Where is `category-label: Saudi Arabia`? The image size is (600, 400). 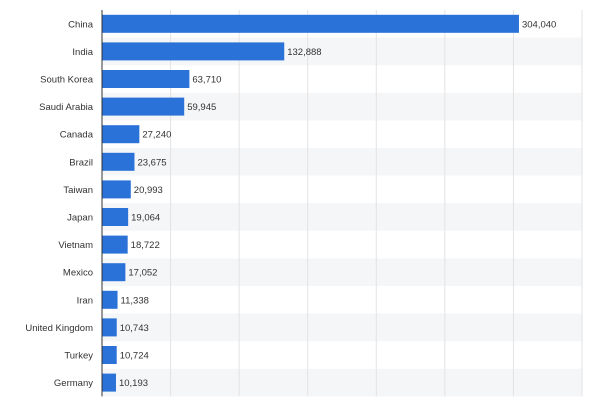 category-label: Saudi Arabia is located at coordinates (66, 107).